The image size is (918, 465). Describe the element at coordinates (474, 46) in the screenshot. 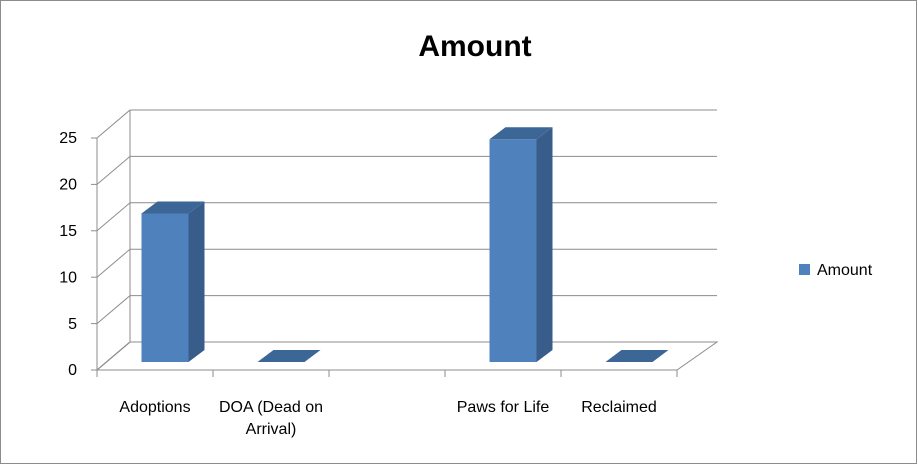

I see `chart-title: Amount` at that location.